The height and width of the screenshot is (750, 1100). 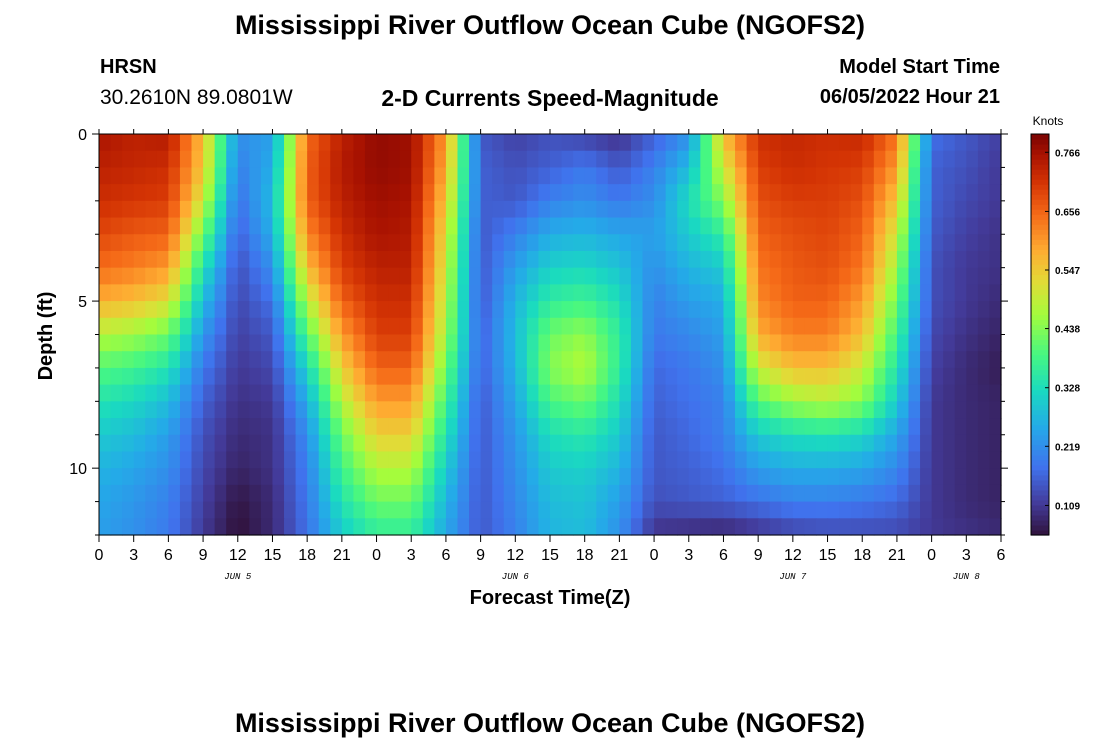 What do you see at coordinates (688, 555) in the screenshot?
I see `x-tick-label: 3` at bounding box center [688, 555].